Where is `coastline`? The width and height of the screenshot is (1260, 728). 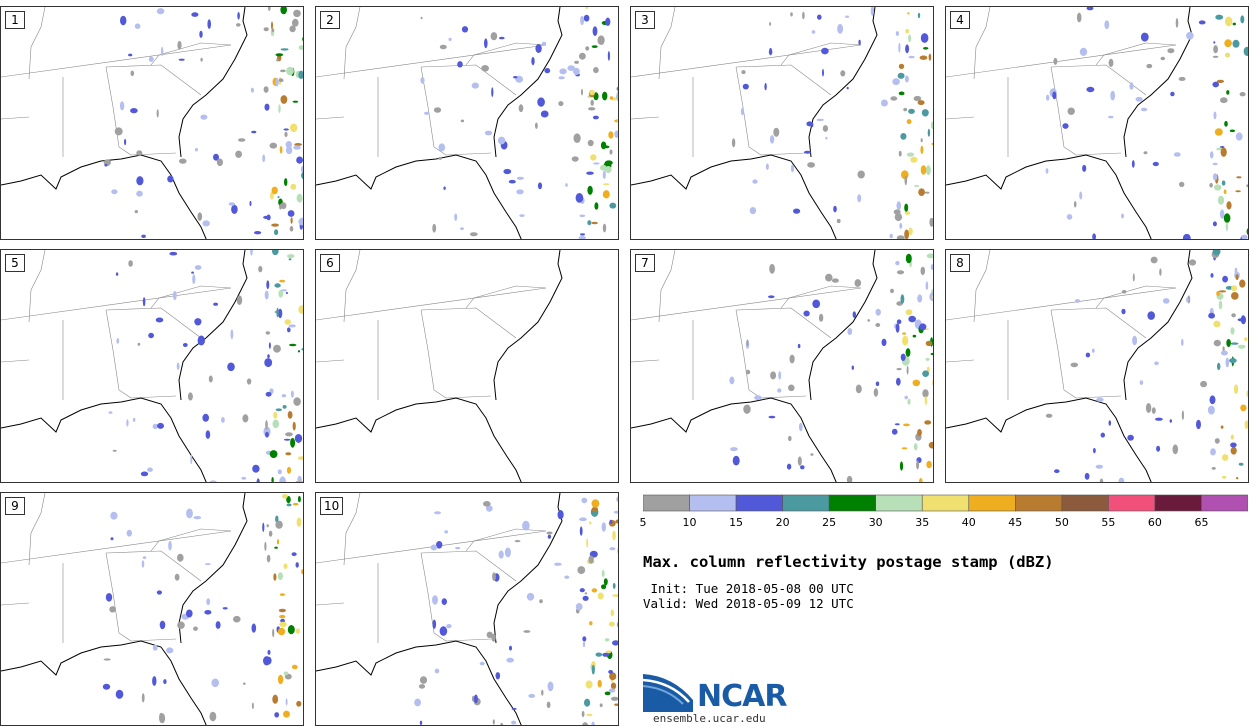 coastline is located at coordinates (124, 609).